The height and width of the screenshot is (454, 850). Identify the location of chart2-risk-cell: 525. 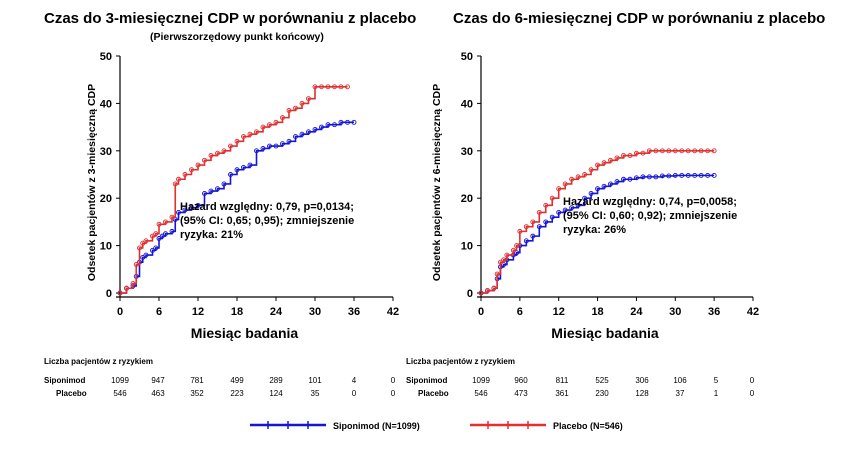
(602, 380).